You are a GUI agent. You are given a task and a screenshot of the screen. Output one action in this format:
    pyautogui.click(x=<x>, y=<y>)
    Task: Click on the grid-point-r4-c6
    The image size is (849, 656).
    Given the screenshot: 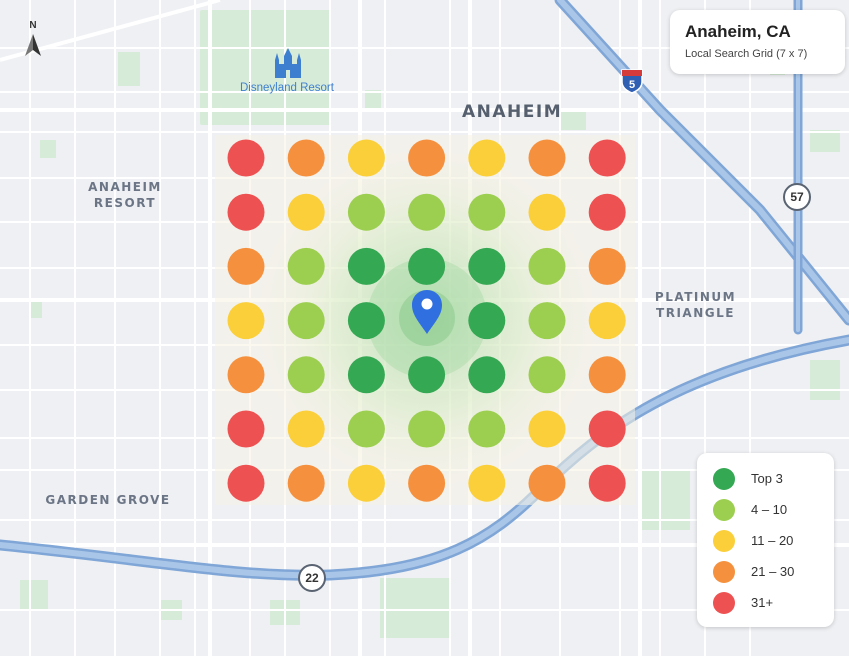 What is the action you would take?
    pyautogui.click(x=547, y=321)
    